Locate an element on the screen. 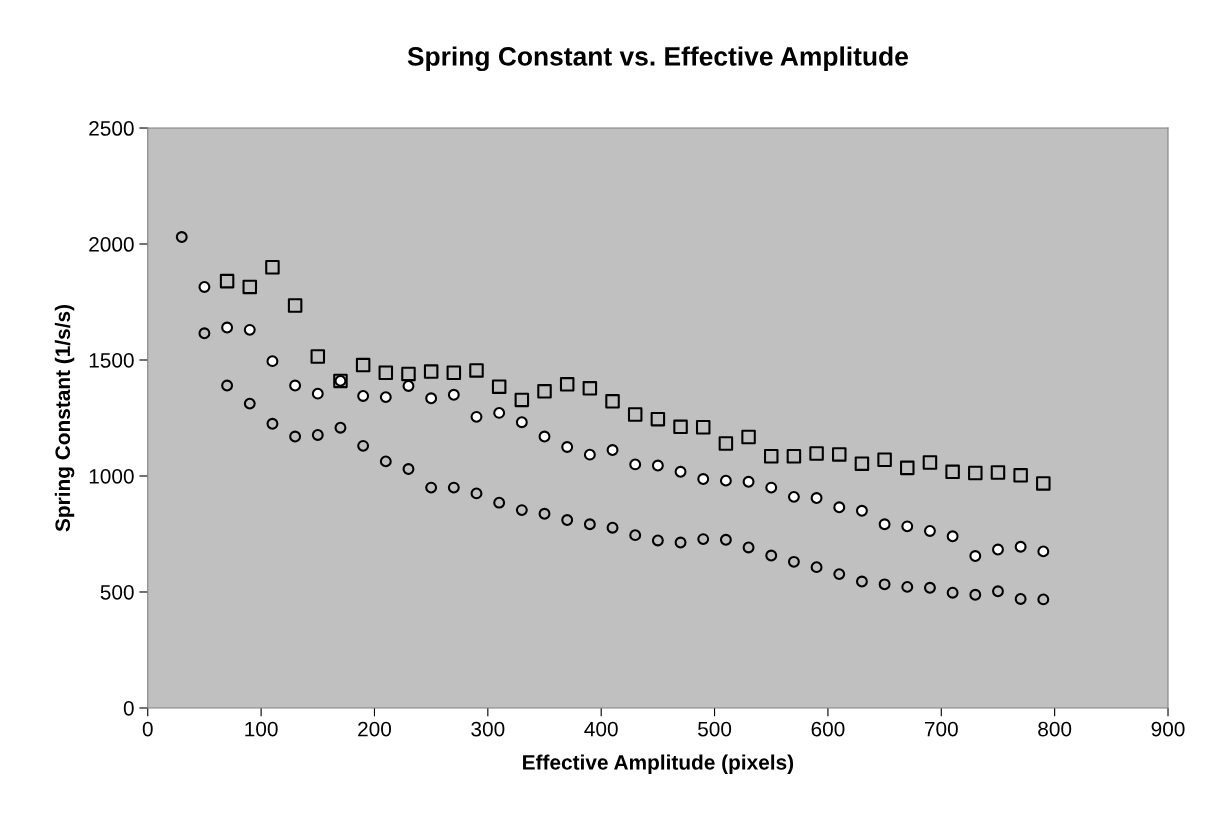 Image resolution: width=1211 pixels, height=818 pixels. y-tick-label: 1500 is located at coordinates (111, 360).